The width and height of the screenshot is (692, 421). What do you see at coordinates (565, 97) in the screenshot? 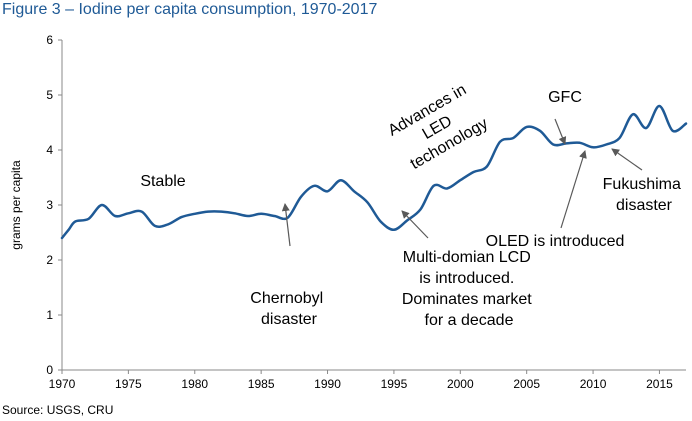
I see `annotation-gfc: GFC` at bounding box center [565, 97].